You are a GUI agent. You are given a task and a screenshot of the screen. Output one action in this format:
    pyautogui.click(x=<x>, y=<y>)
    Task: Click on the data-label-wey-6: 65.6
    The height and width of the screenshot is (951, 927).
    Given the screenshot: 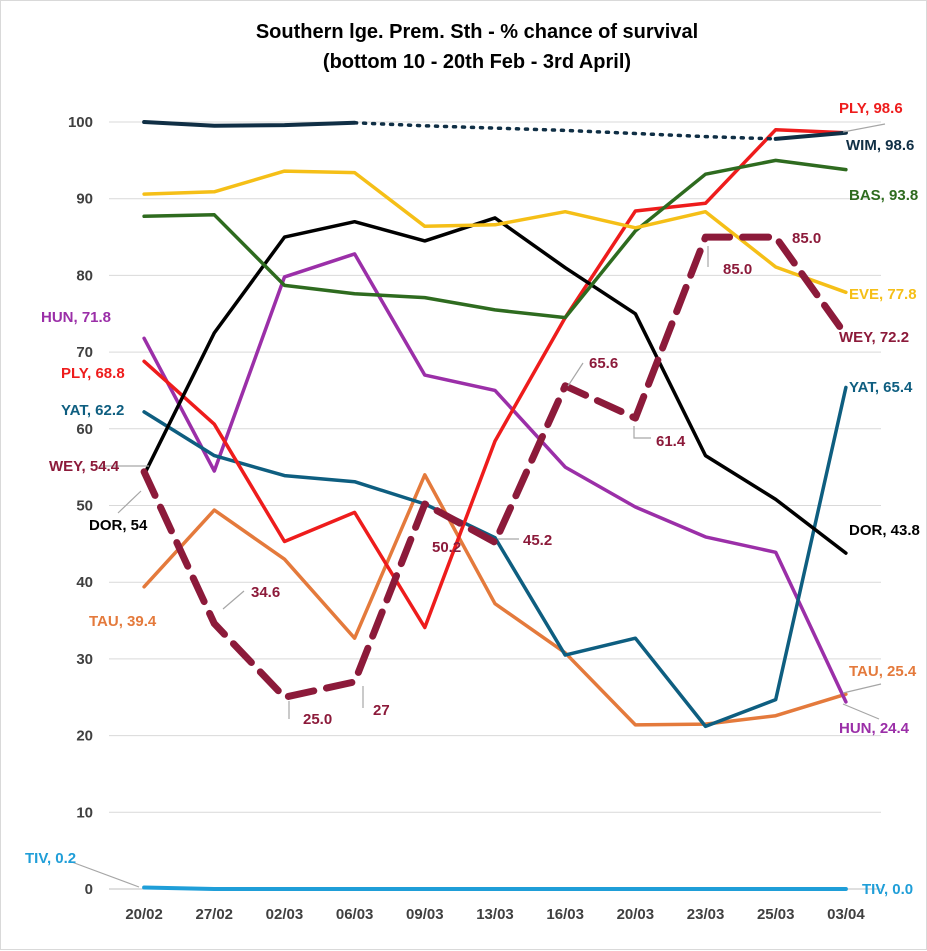 What is the action you would take?
    pyautogui.click(x=603, y=363)
    